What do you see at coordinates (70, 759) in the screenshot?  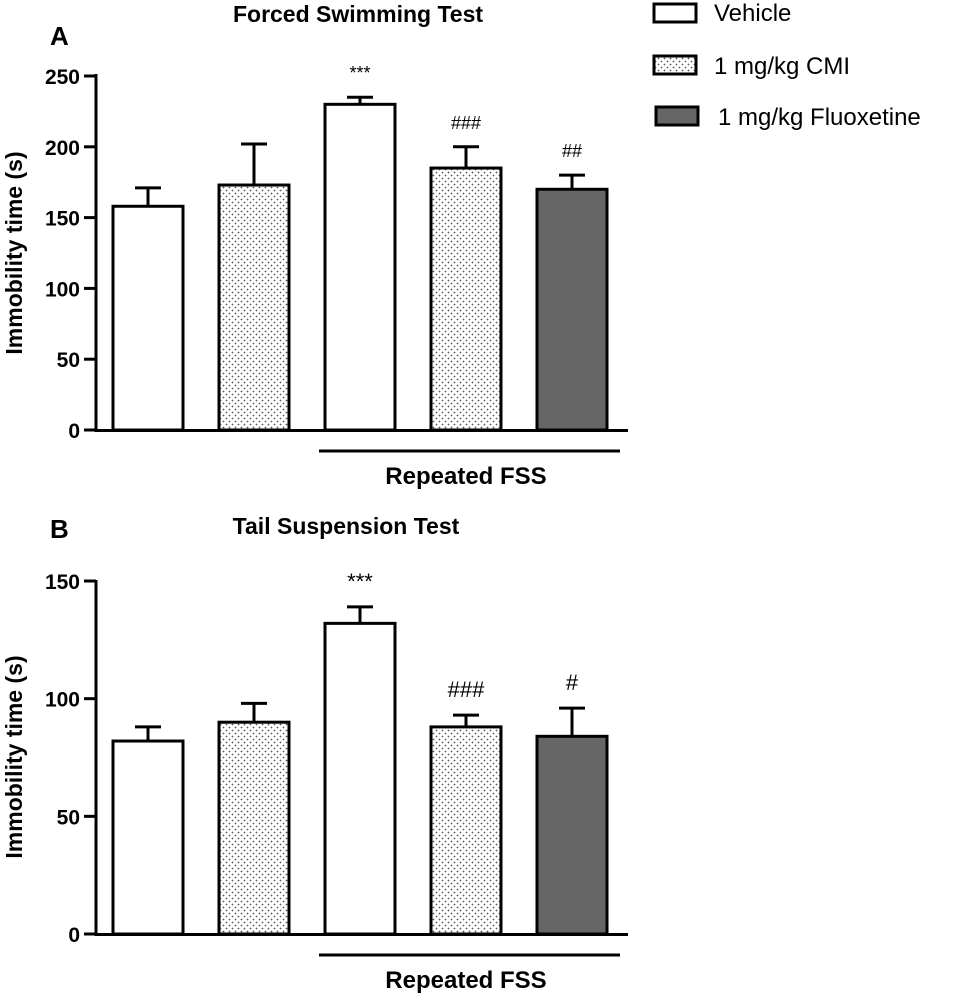 I see `panel-b-y-ticks: 0 50 100 150` at bounding box center [70, 759].